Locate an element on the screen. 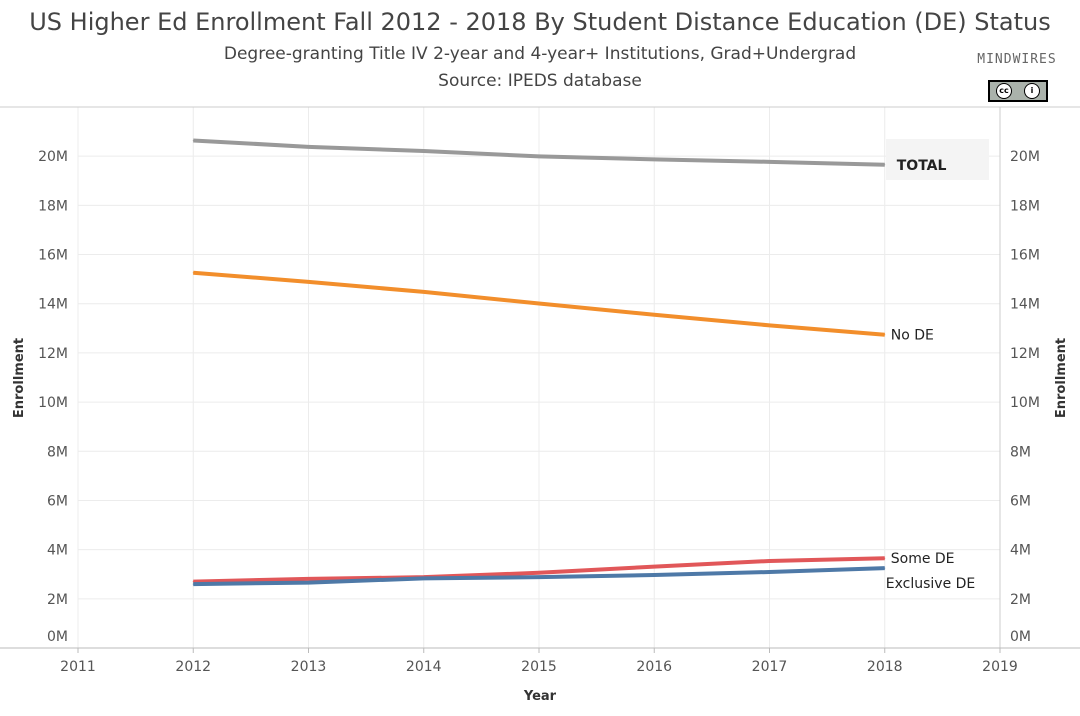 The width and height of the screenshot is (1080, 716). y-axis-left: 0M 2M 4M 6M 8M 10M 12M 14M 16M 18M 20M is located at coordinates (53, 397).